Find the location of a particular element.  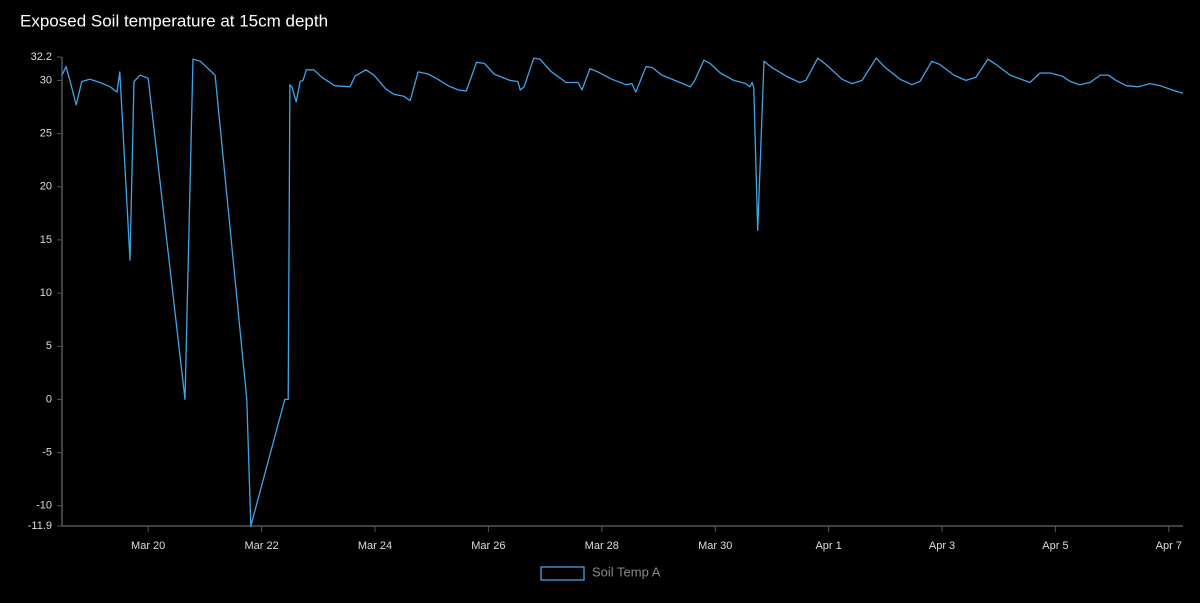

x-tick-label: Apr 1 is located at coordinates (828, 546).